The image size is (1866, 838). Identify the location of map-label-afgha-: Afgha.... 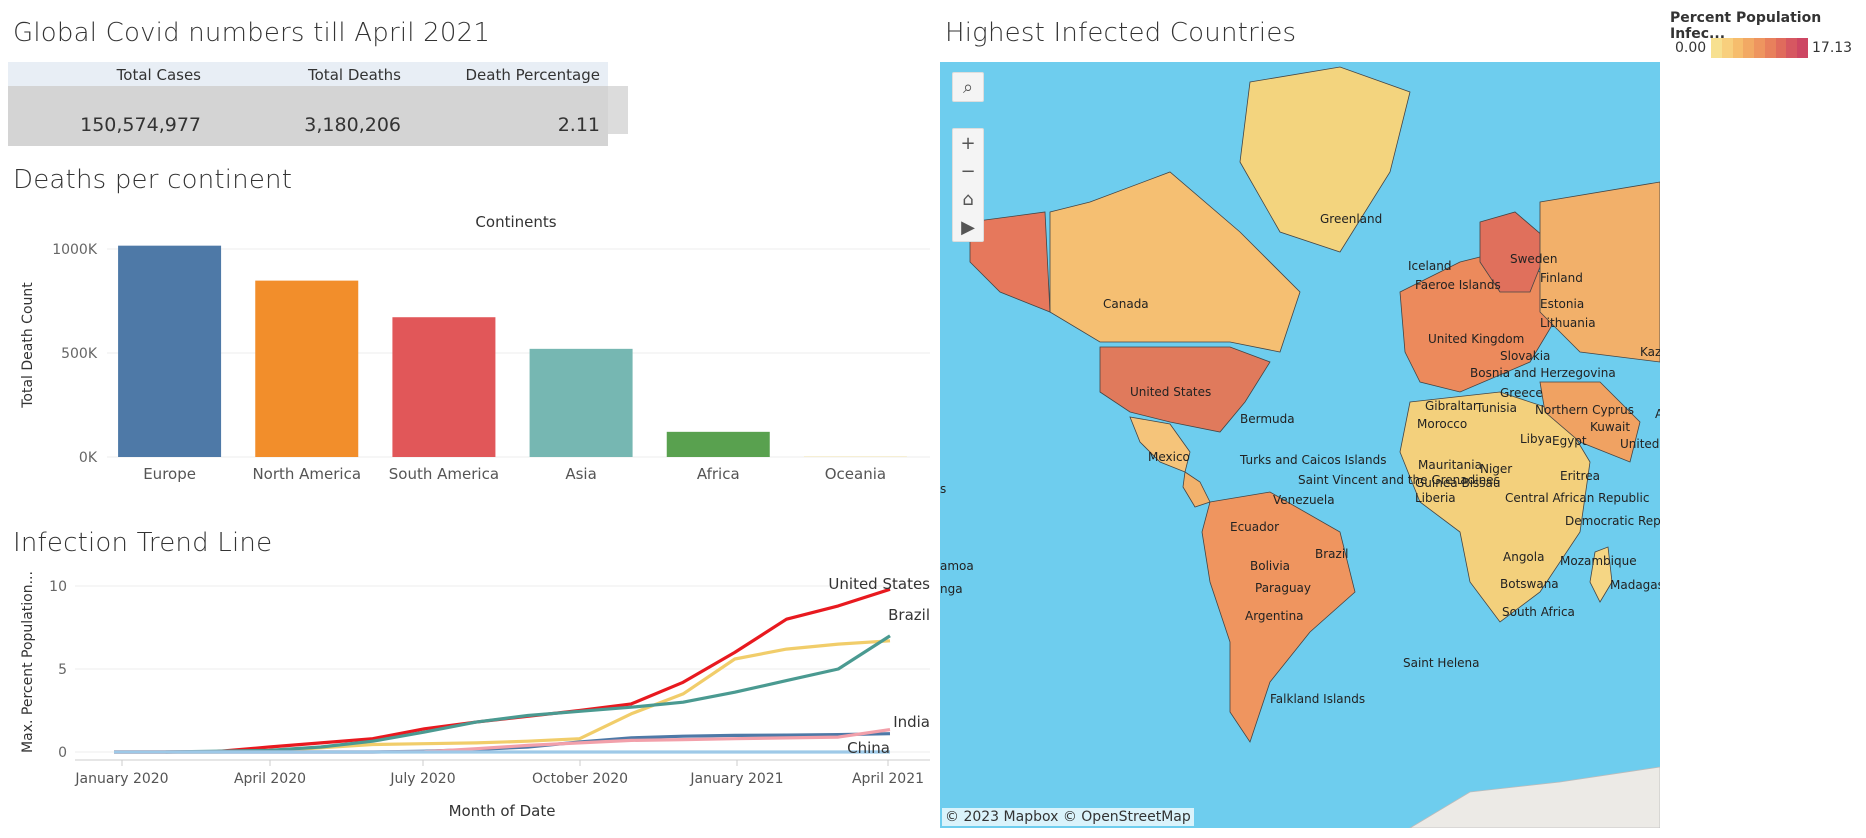
(1657, 414).